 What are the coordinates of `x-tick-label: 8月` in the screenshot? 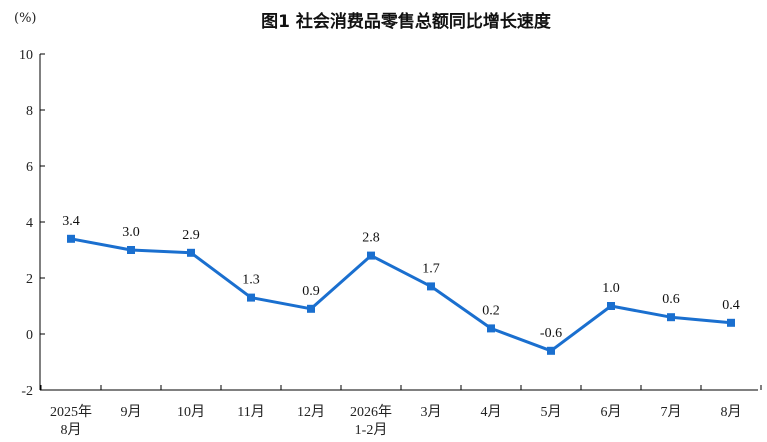 It's located at (731, 412).